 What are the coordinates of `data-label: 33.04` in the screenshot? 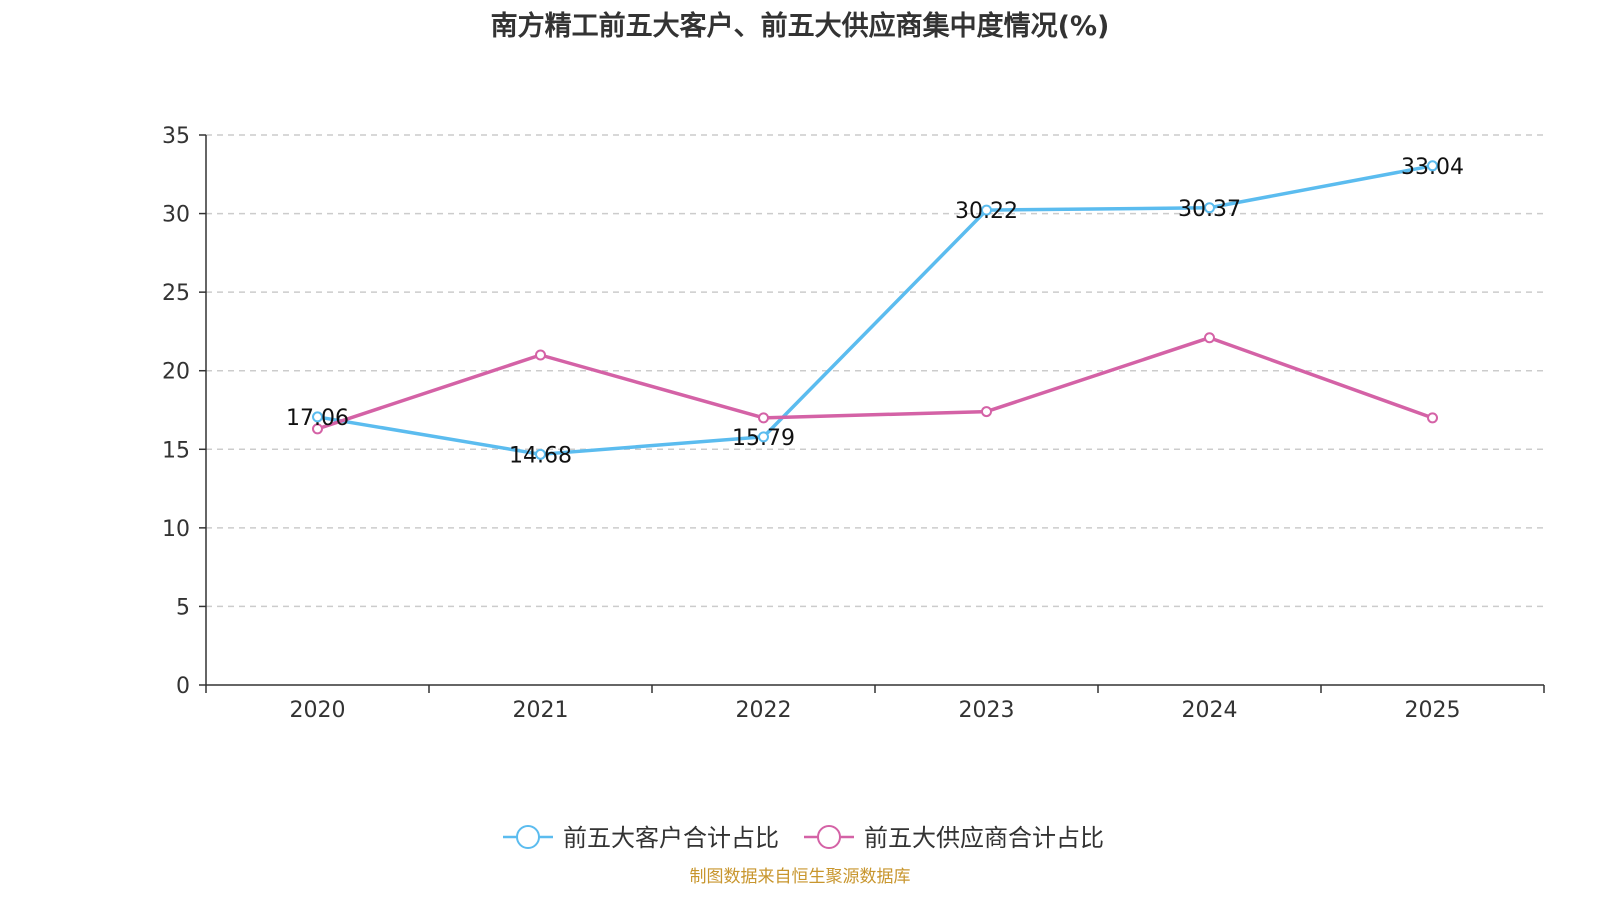 It's located at (1432, 167).